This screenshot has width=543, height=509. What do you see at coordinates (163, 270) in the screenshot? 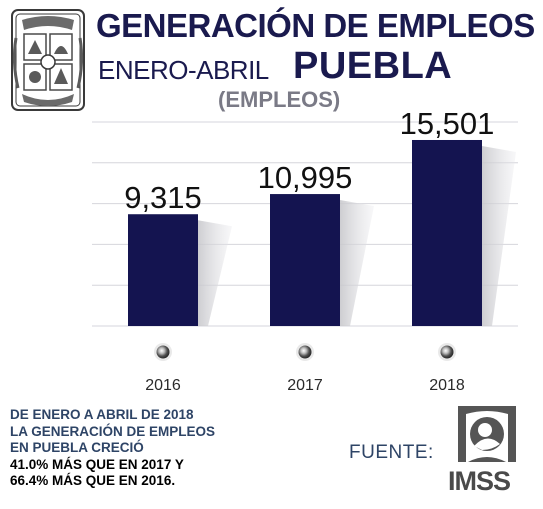
I see `bar-2016` at bounding box center [163, 270].